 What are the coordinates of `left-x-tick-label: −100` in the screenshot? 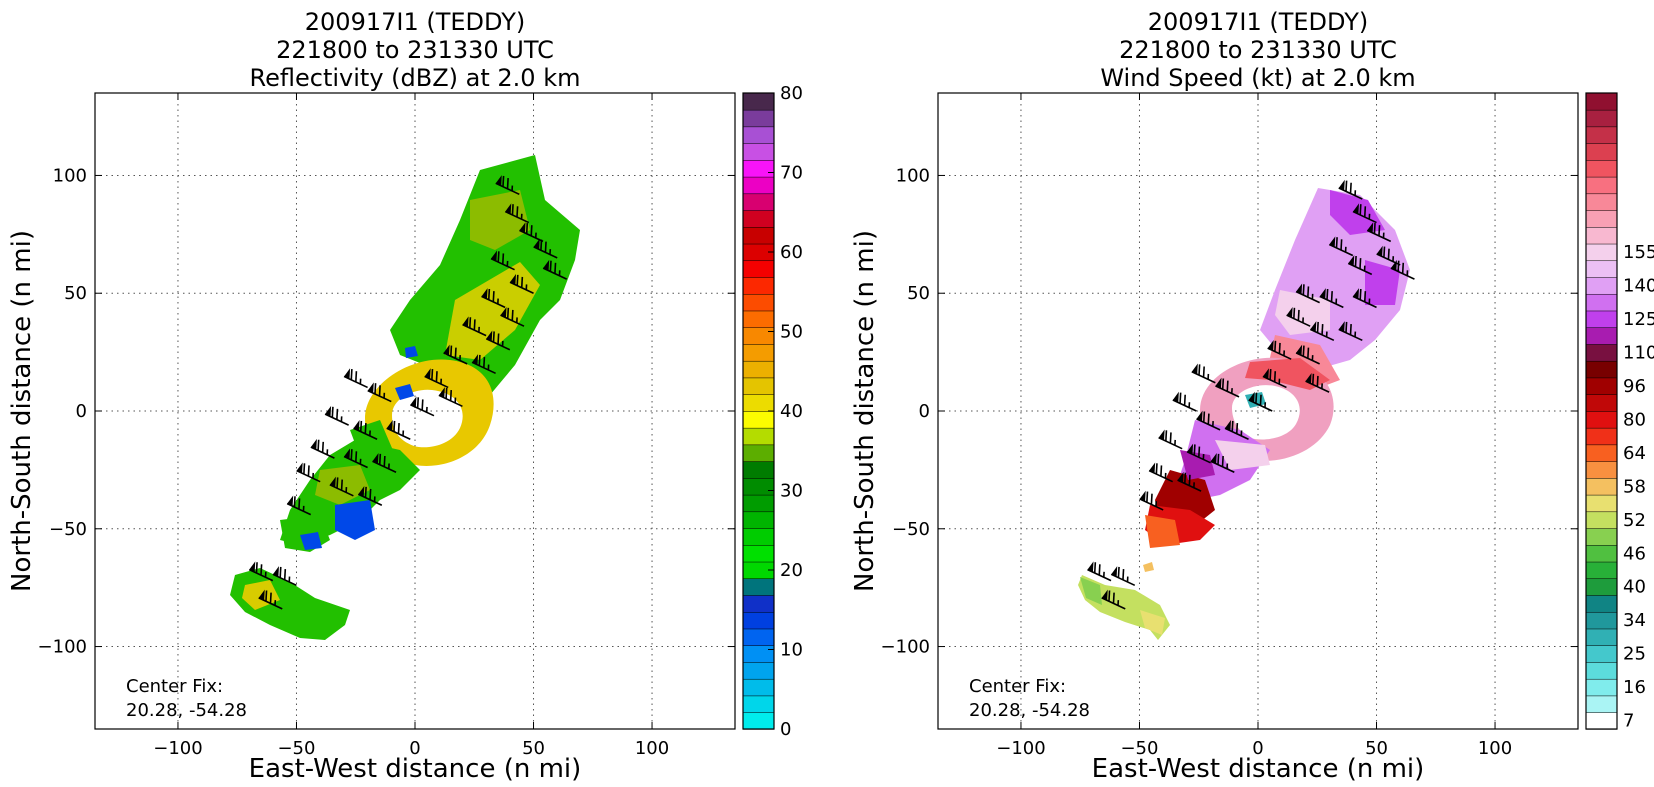 It's located at (177, 748).